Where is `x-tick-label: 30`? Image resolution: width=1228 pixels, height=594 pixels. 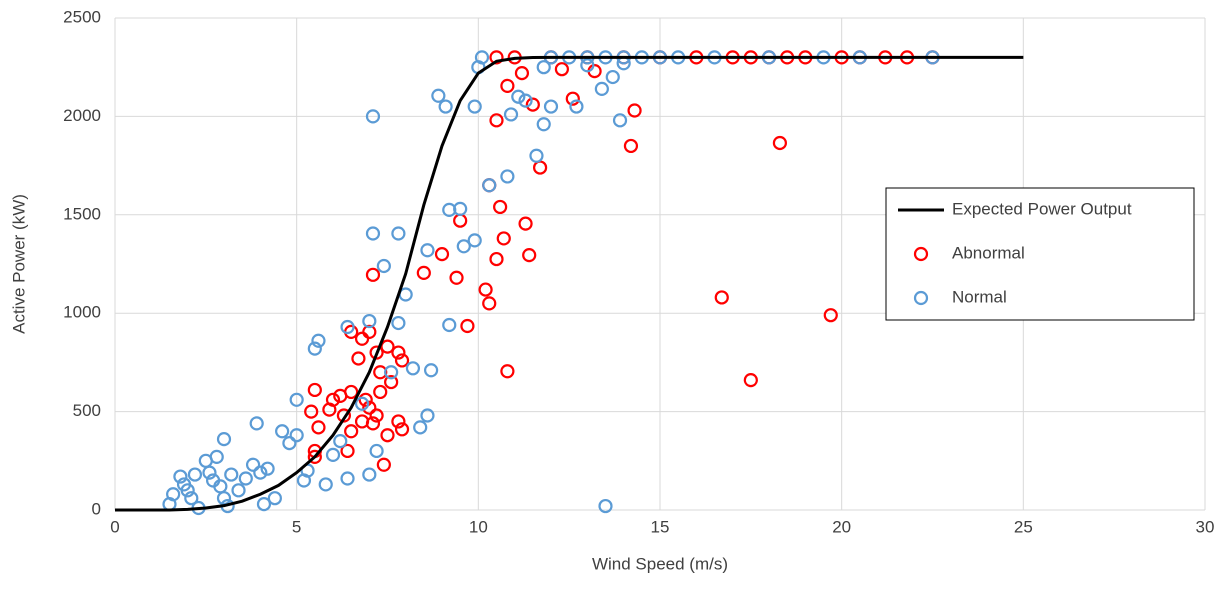
x-tick-label: 30 is located at coordinates (1205, 526).